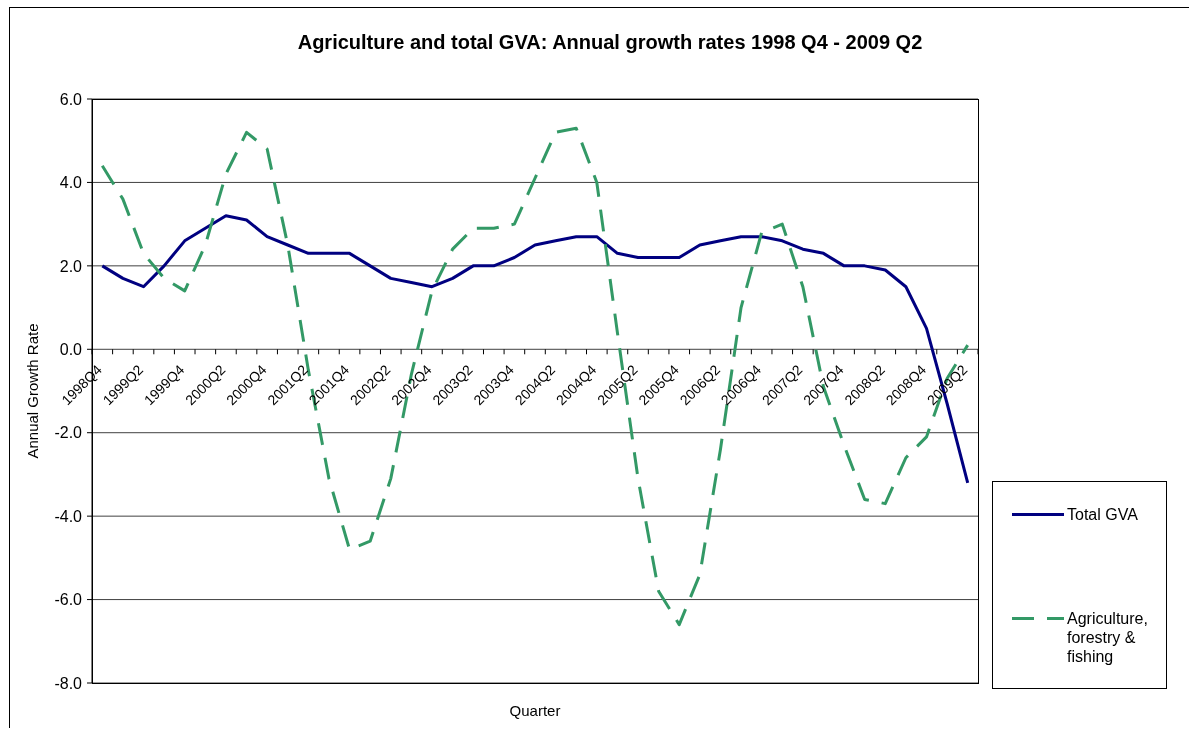 The image size is (1194, 731). What do you see at coordinates (610, 42) in the screenshot?
I see `chart-title: Agriculture and total GVA: Annual growth rates 1998 Q4 - 2009 Q2` at bounding box center [610, 42].